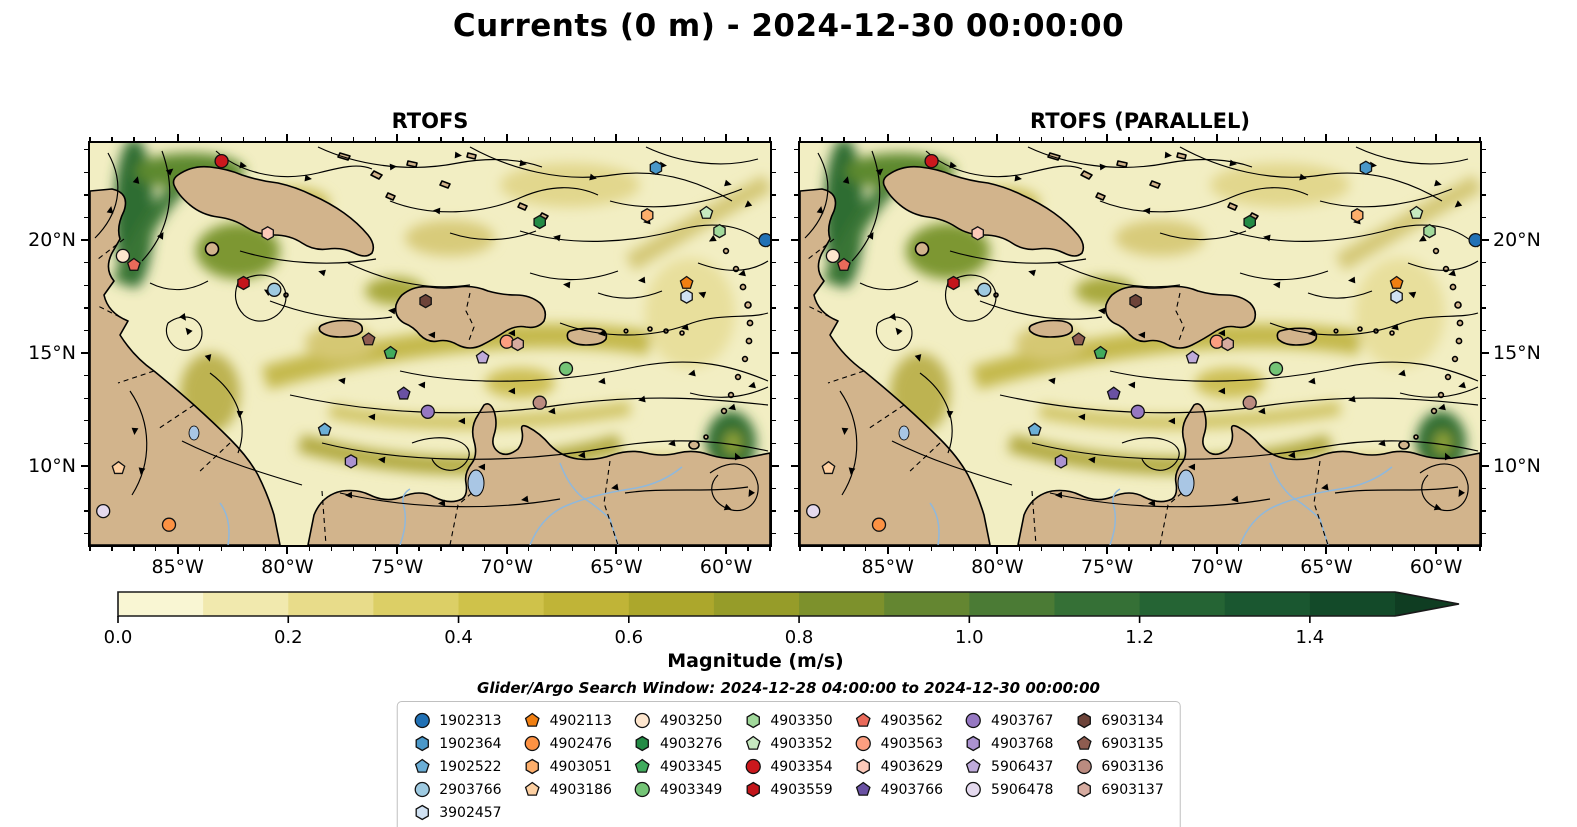 The image size is (1577, 827). I want to click on legend-float-id: 4903766, so click(912, 789).